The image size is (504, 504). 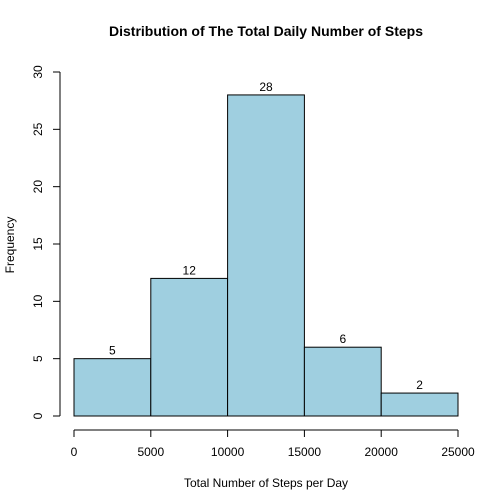 What do you see at coordinates (266, 483) in the screenshot?
I see `x-axis-label: Total Number of Steps per Day` at bounding box center [266, 483].